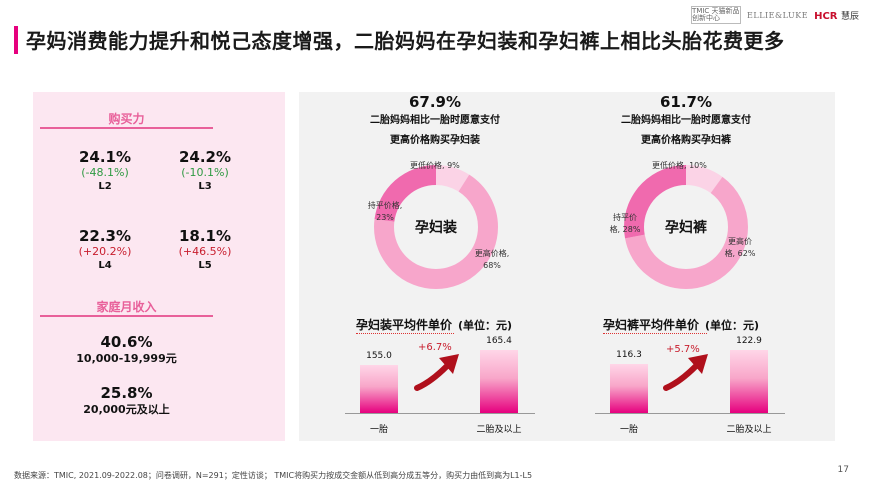 Image resolution: width=869 pixels, height=487 pixels. I want to click on stat-level: L4, so click(105, 265).